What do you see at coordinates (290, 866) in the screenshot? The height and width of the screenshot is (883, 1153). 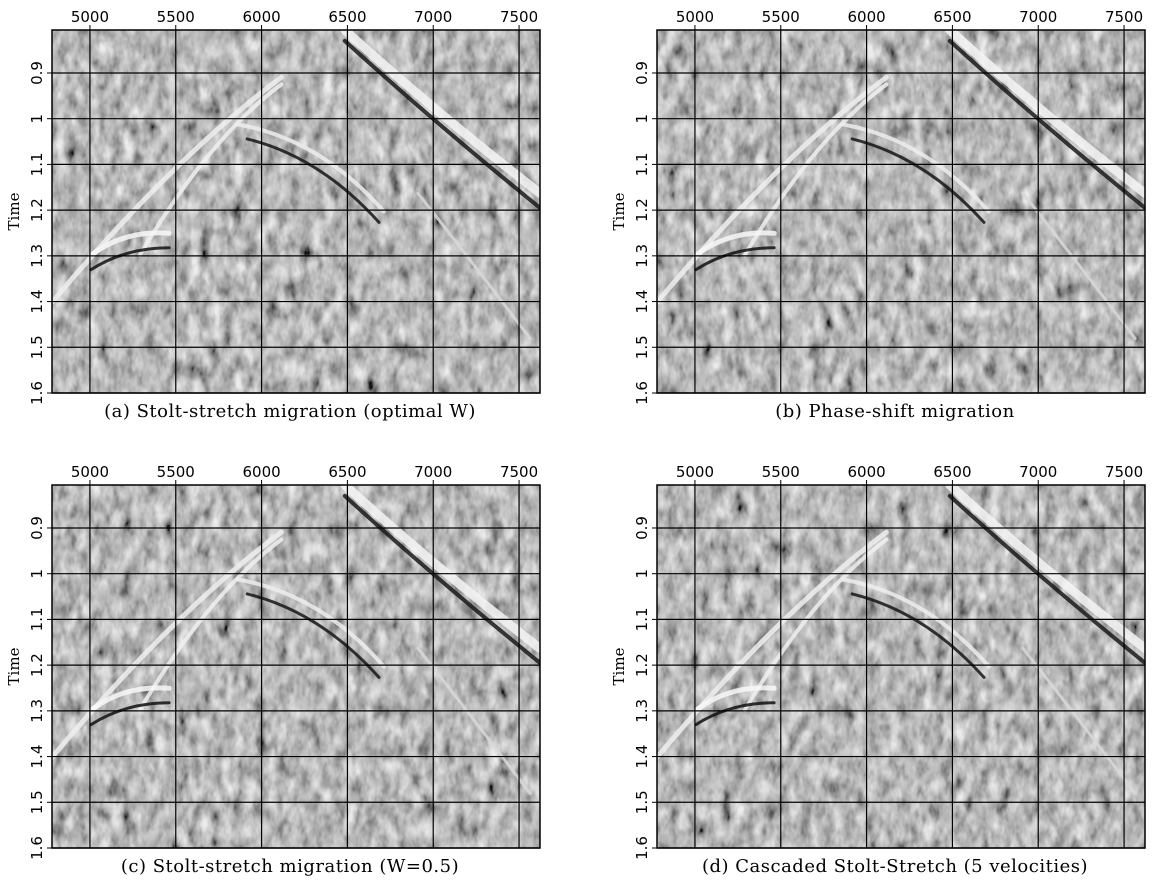 I see `caption: (c) Stolt-stretch migration (W=0.5)` at bounding box center [290, 866].